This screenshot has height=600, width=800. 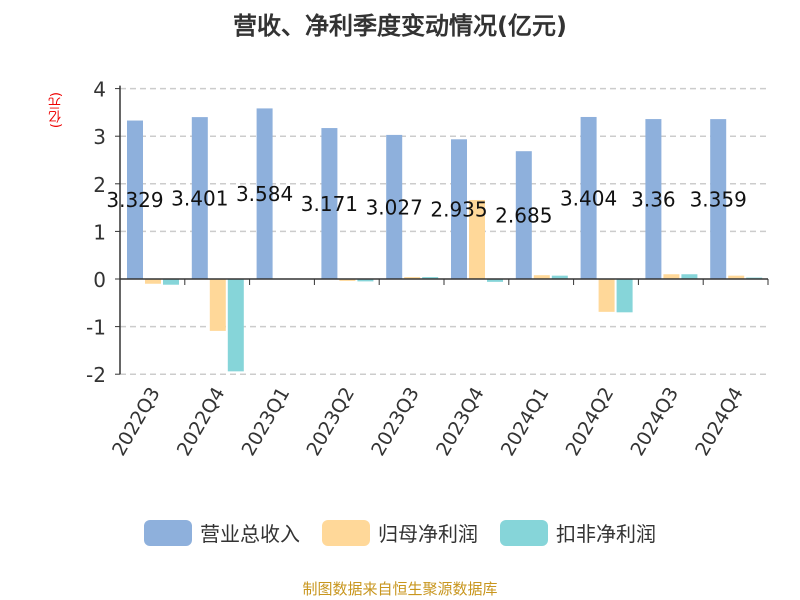 What do you see at coordinates (99, 232) in the screenshot?
I see `y-tick-label: 1` at bounding box center [99, 232].